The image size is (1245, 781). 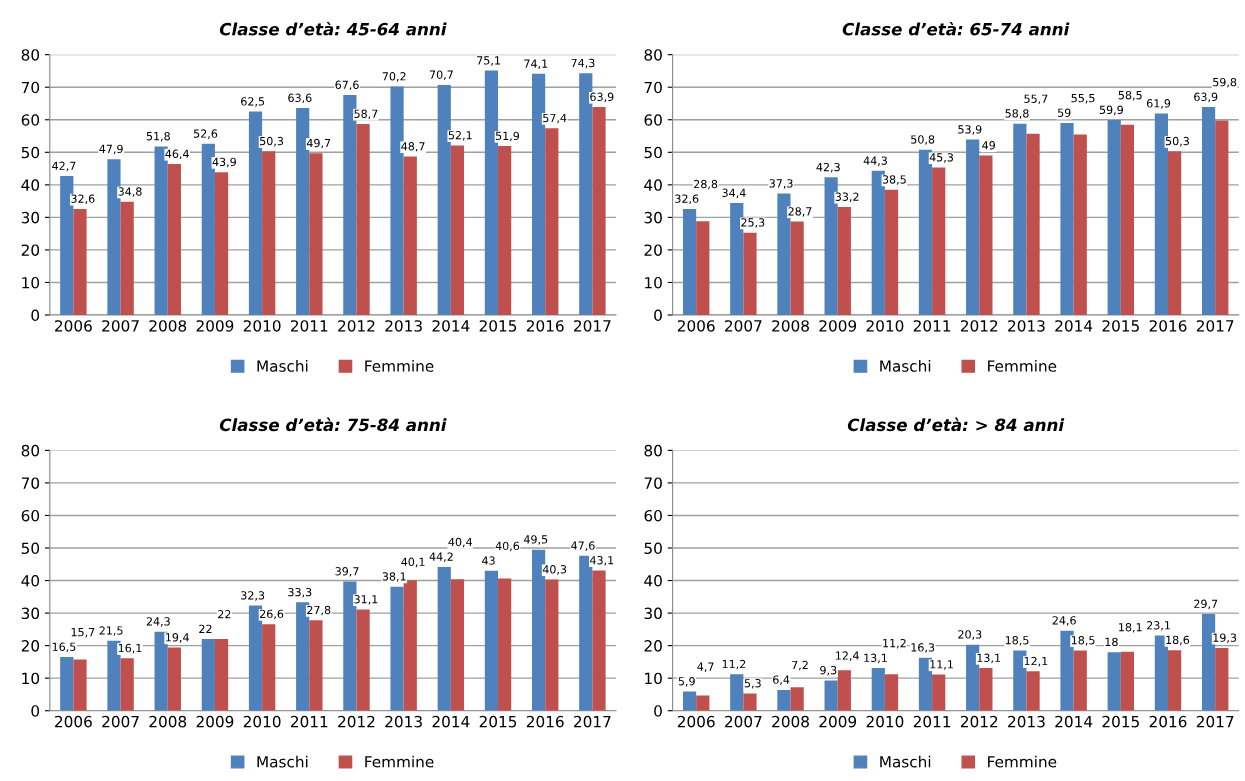 I want to click on data-label: 43, so click(x=488, y=560).